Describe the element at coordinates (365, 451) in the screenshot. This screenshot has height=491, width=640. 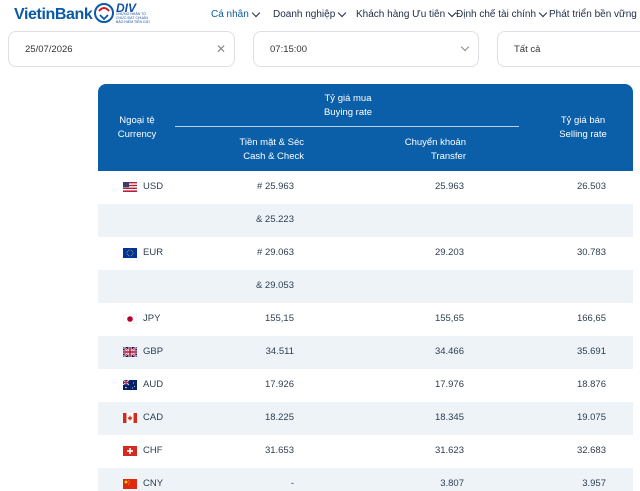
I see `table-row: CHF 31.653 31.623 32.683` at that location.